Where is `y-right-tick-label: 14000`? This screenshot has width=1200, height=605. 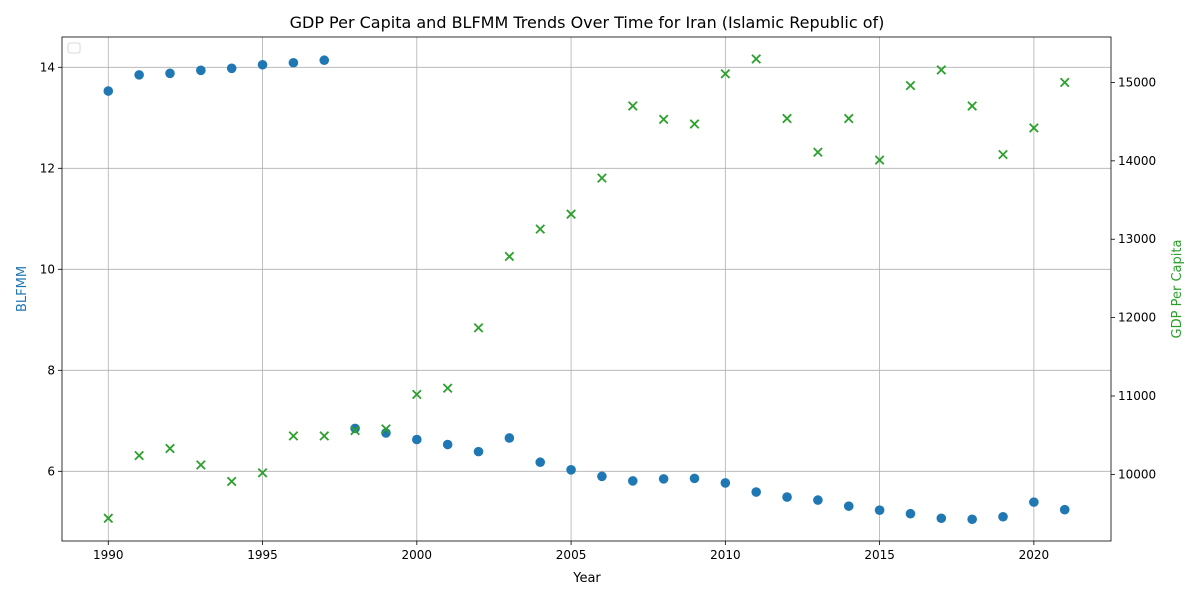 y-right-tick-label: 14000 is located at coordinates (1137, 161).